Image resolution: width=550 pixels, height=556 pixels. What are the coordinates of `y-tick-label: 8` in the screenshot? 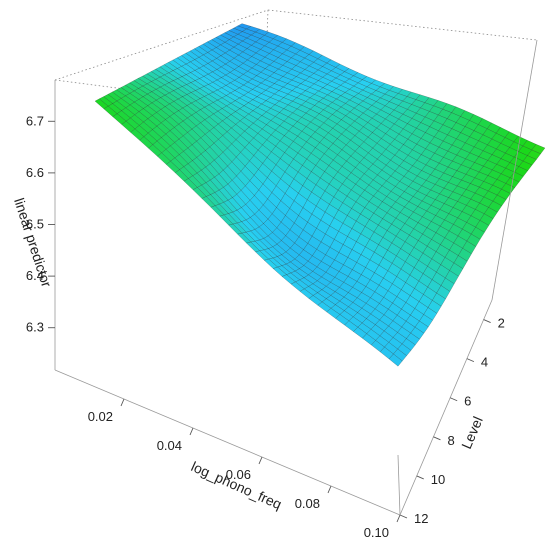 It's located at (450, 440).